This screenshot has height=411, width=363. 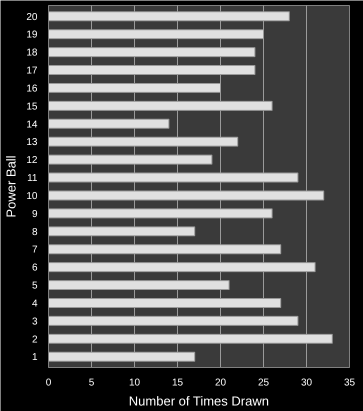 What do you see at coordinates (91, 383) in the screenshot?
I see `x-tick-label: 5` at bounding box center [91, 383].